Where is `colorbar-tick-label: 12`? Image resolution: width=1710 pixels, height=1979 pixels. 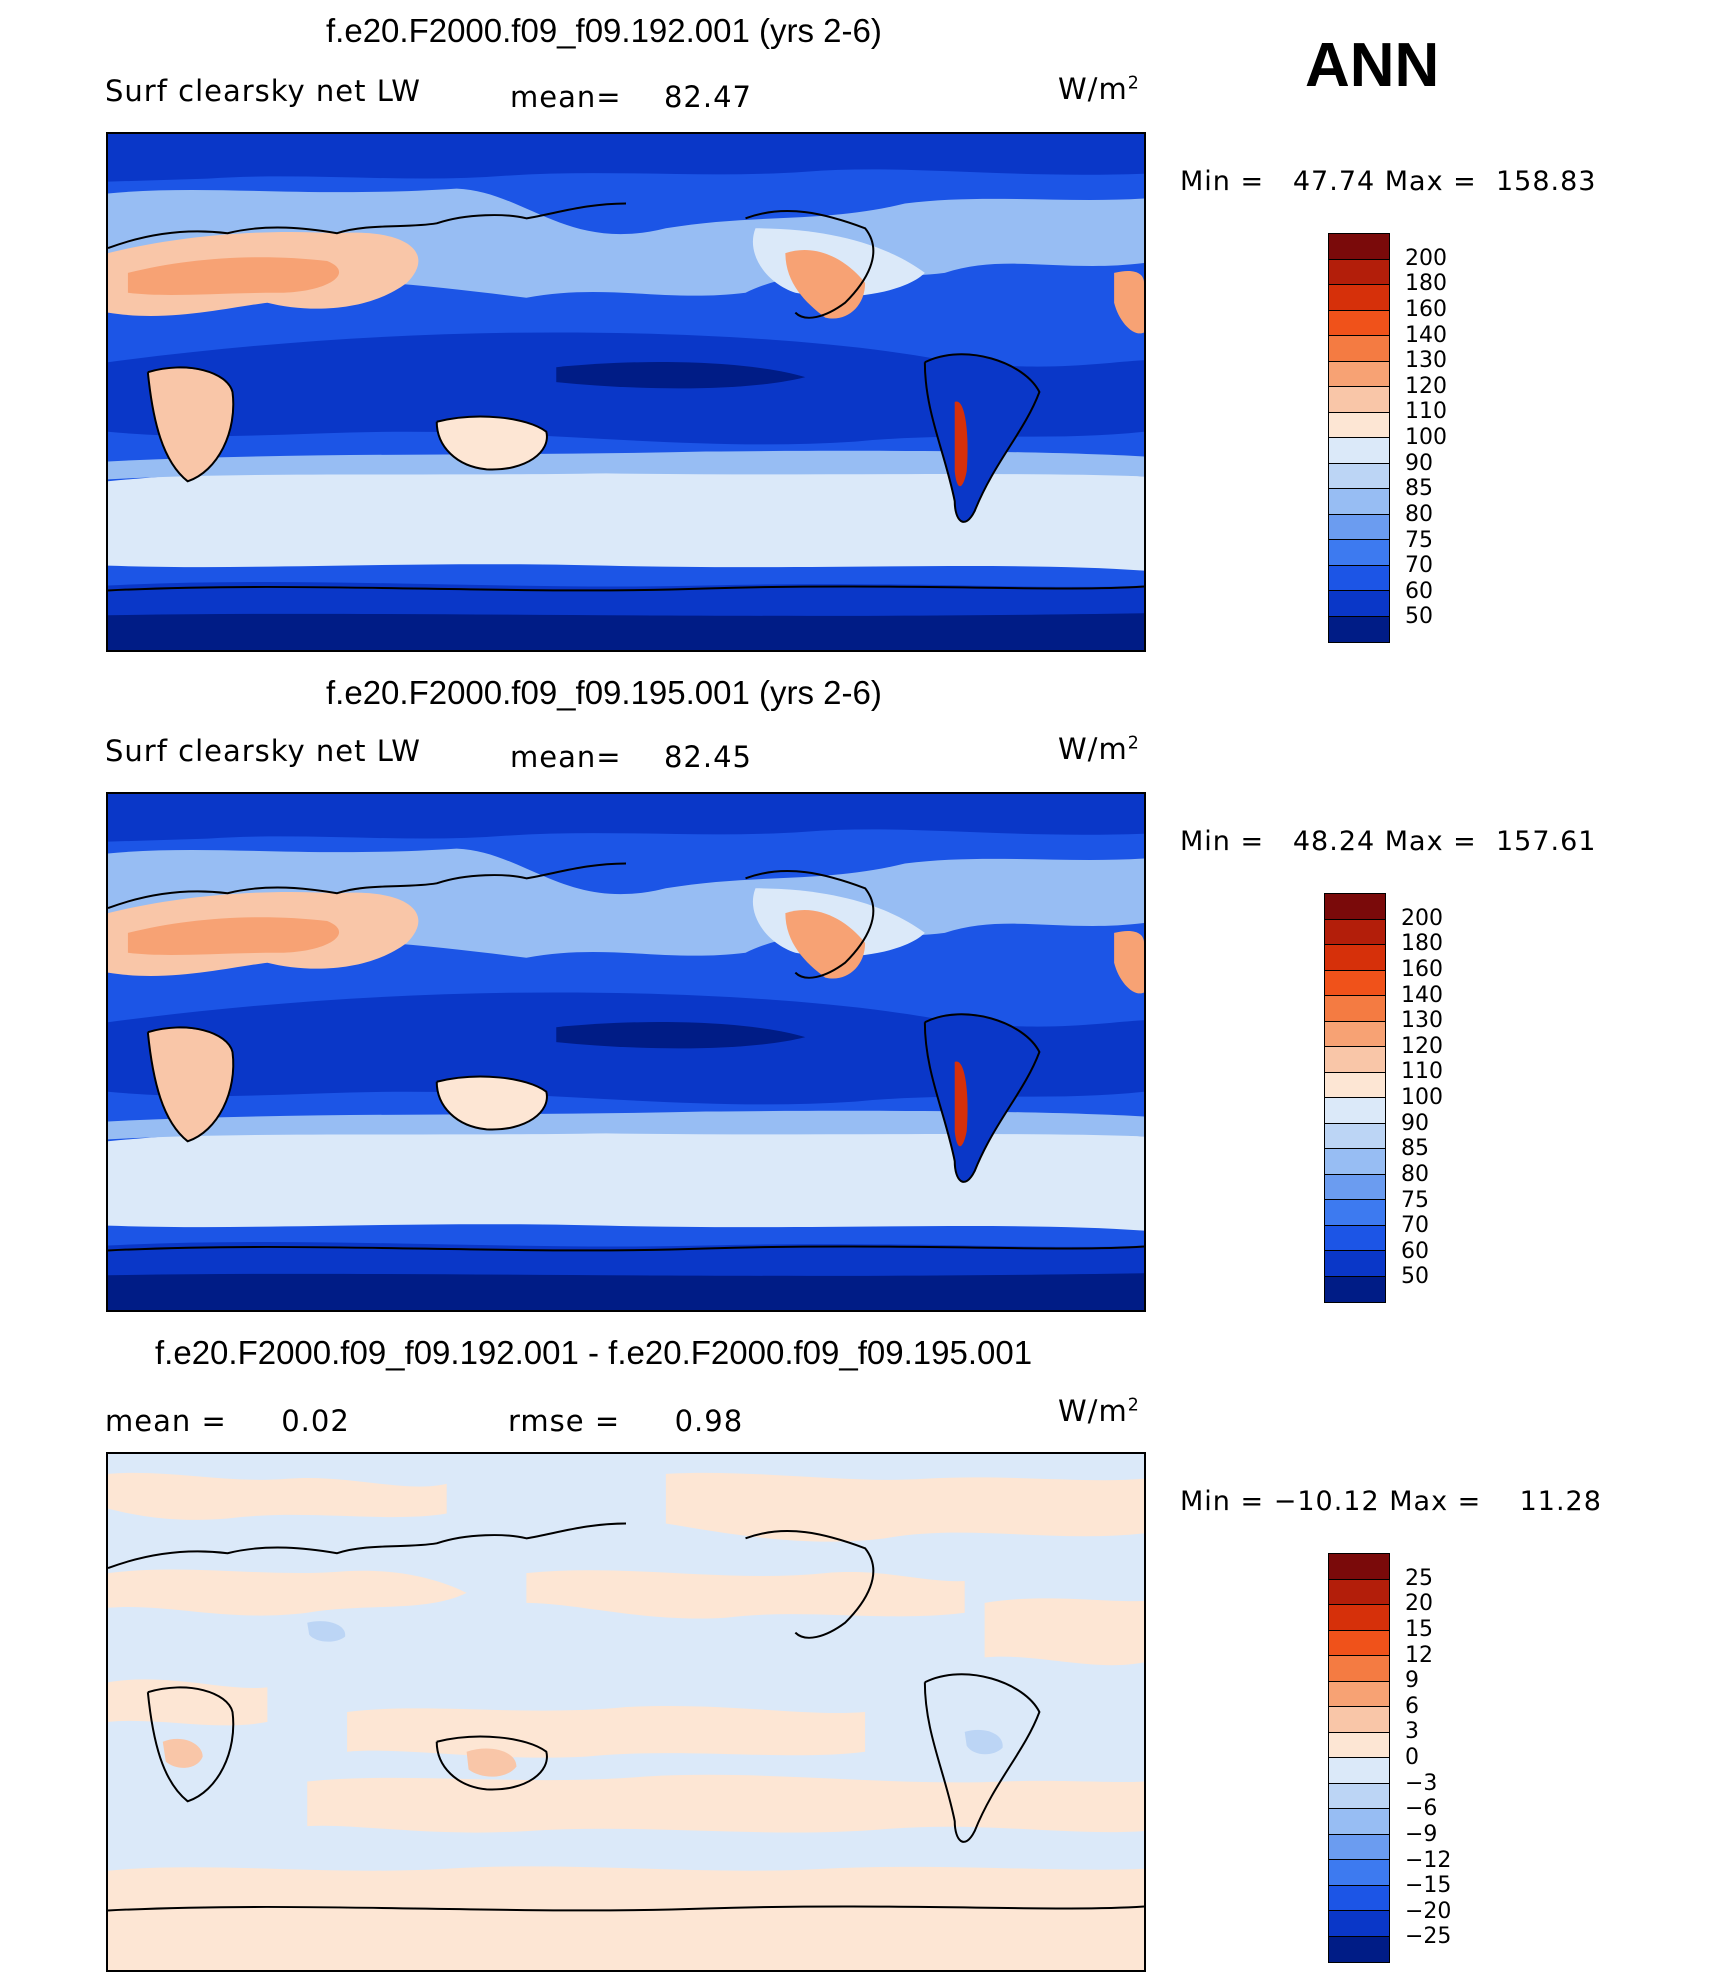 colorbar-tick-label: 12 is located at coordinates (1419, 1655).